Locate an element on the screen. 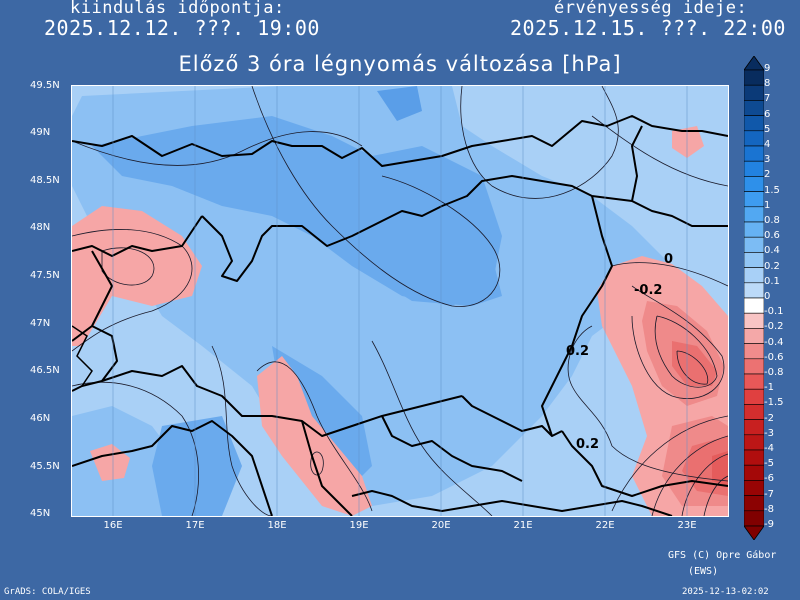 This screenshot has width=800, height=600. legend-label: -5 is located at coordinates (769, 464).